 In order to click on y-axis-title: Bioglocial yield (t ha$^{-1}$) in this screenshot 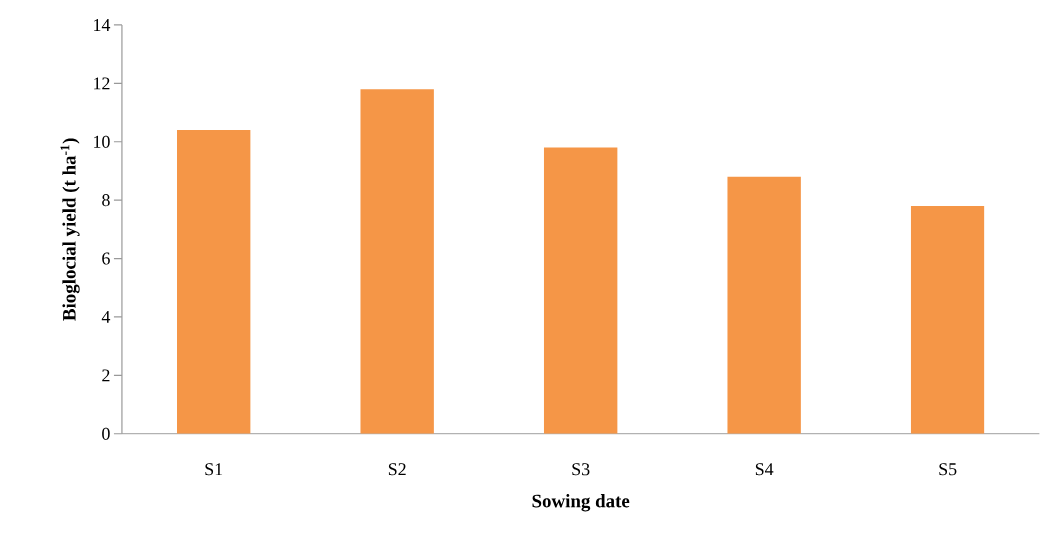, I will do `click(70, 229)`.